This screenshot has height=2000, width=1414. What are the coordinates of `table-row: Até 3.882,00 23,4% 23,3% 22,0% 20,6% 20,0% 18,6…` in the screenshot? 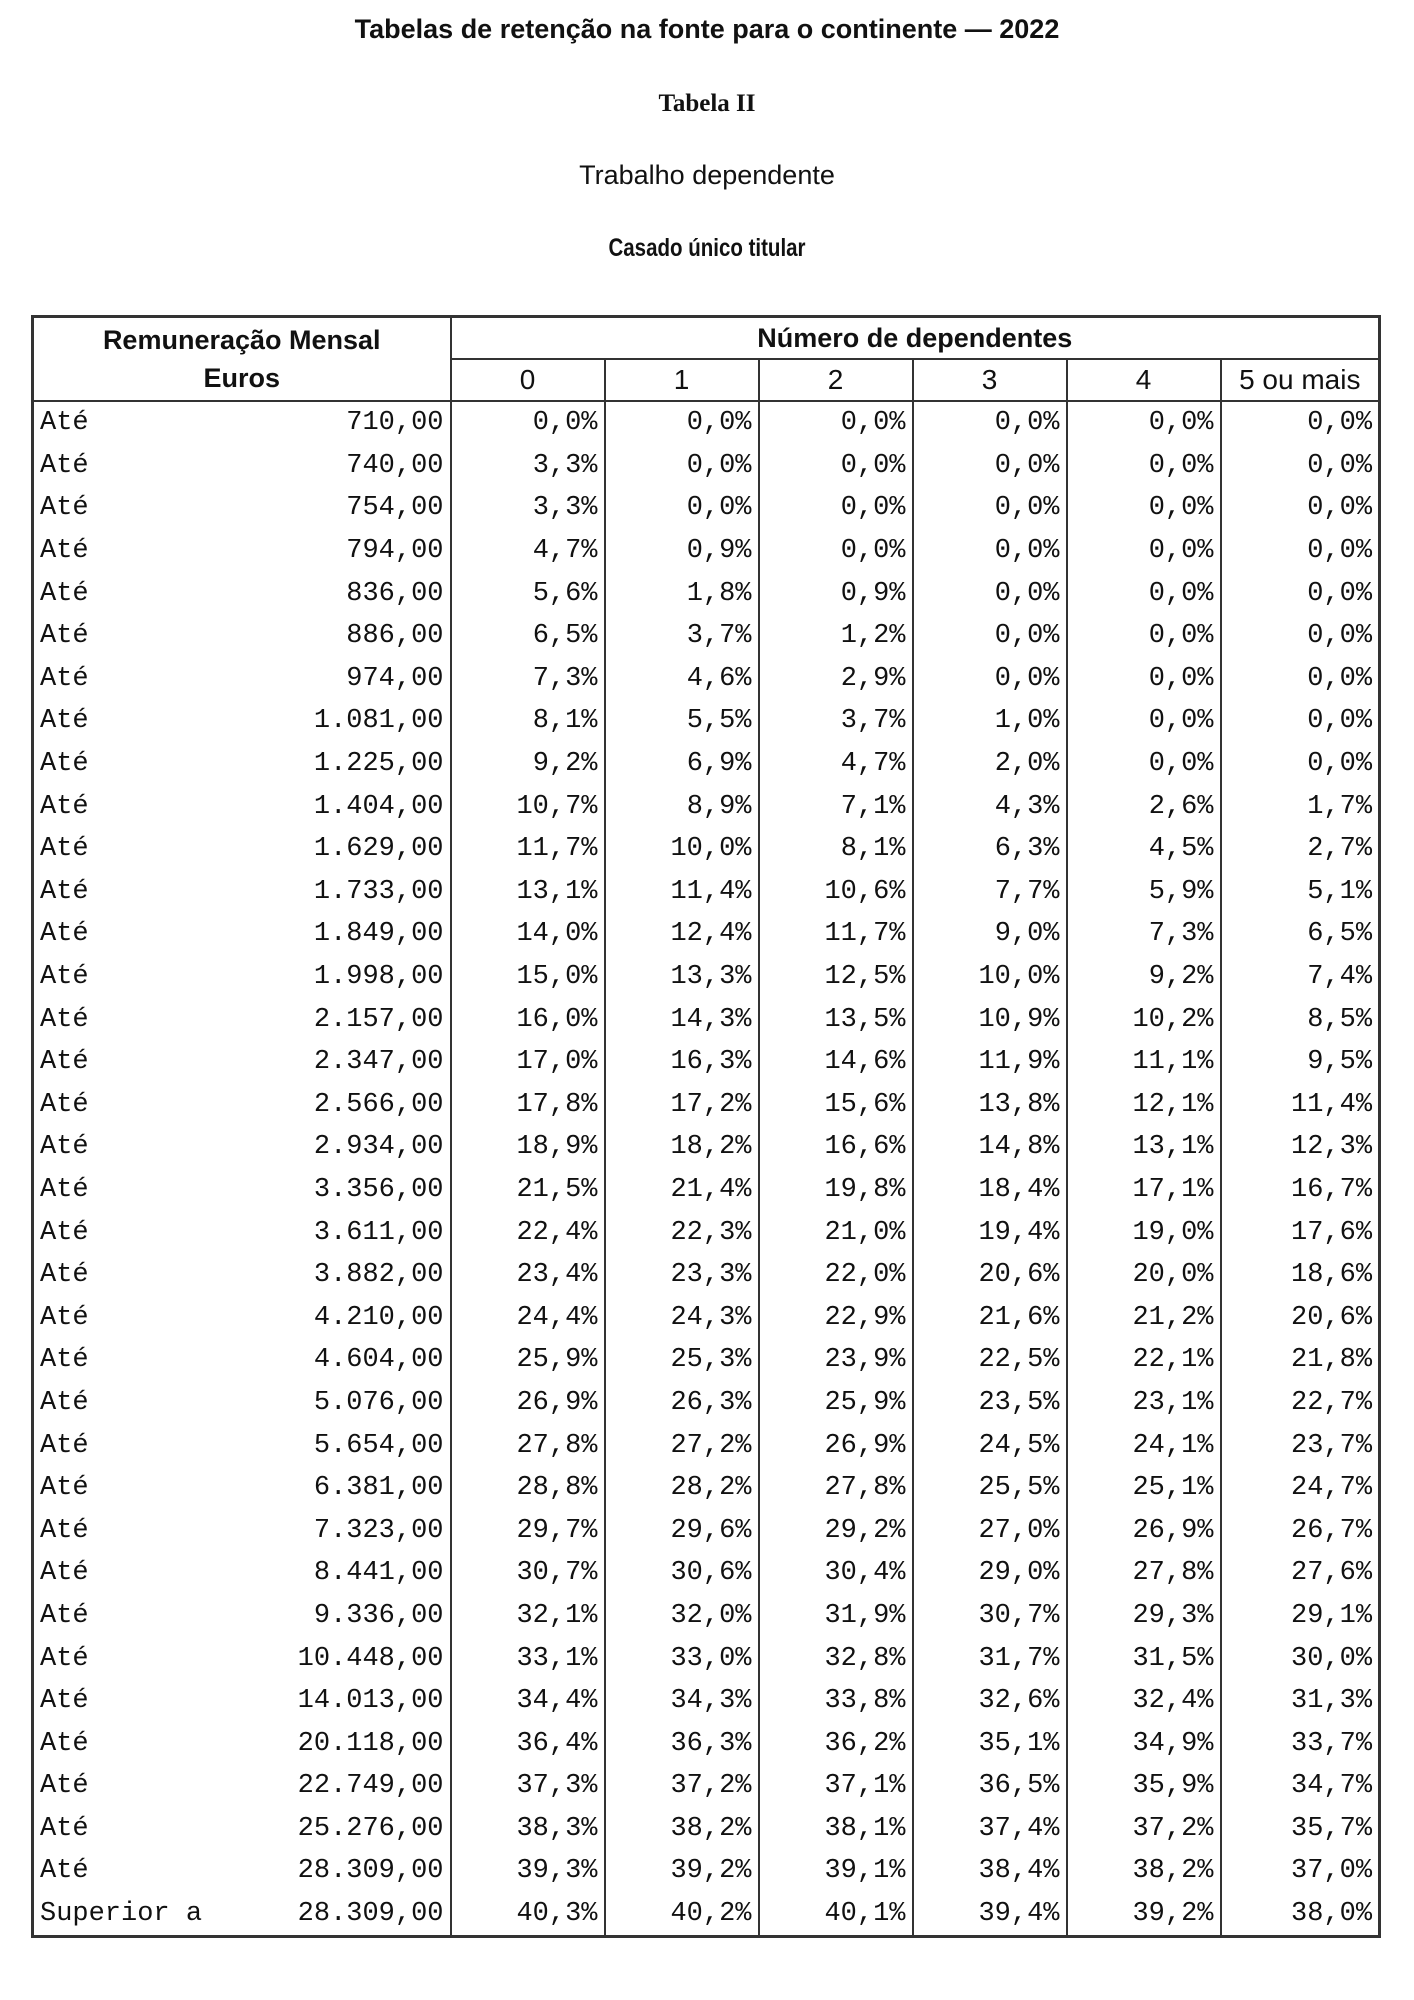 It's located at (706, 1275).